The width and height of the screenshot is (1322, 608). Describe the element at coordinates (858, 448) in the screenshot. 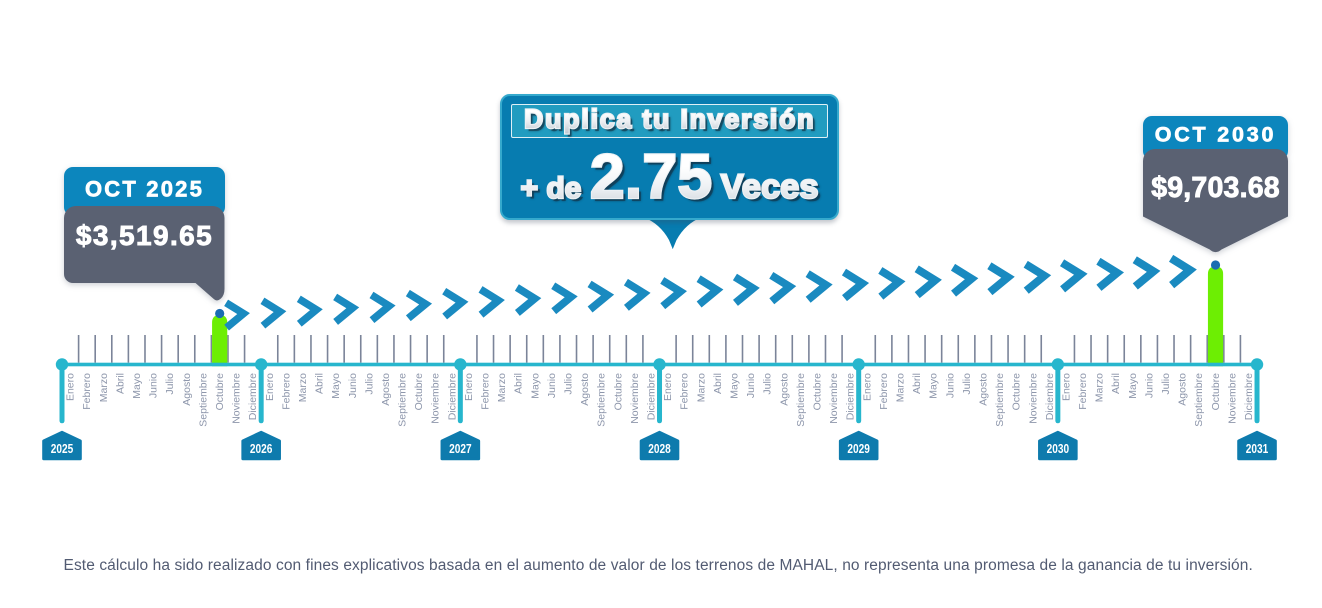

I see `svg-text: 2029` at that location.